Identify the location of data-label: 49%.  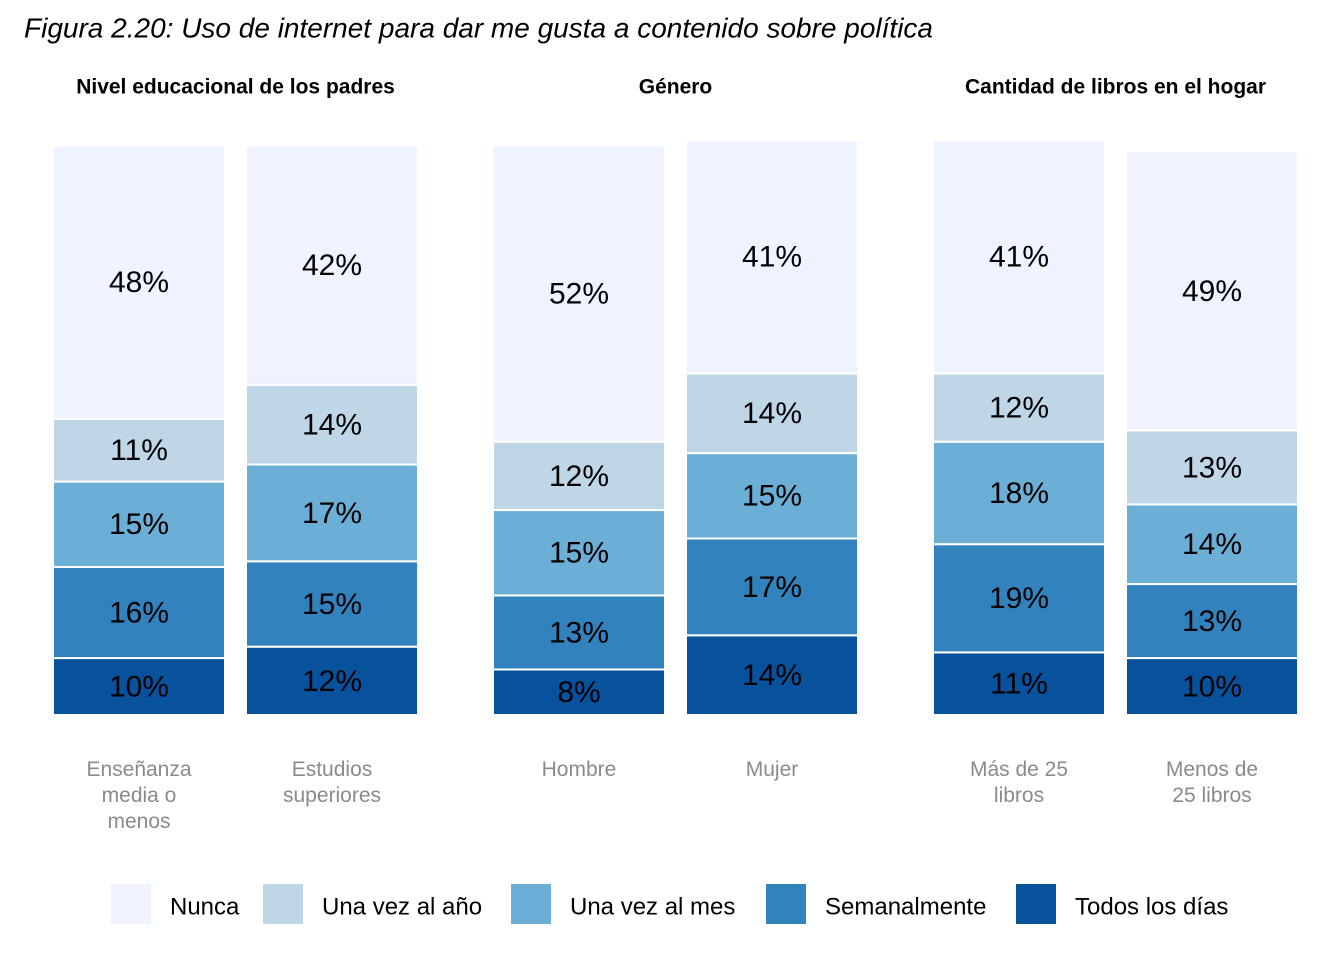
(1212, 291).